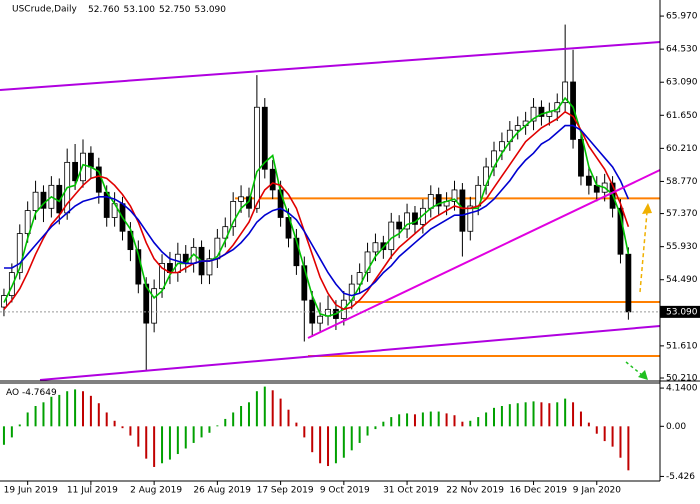  Describe the element at coordinates (647, 208) in the screenshot. I see `up-arrow-head` at that location.